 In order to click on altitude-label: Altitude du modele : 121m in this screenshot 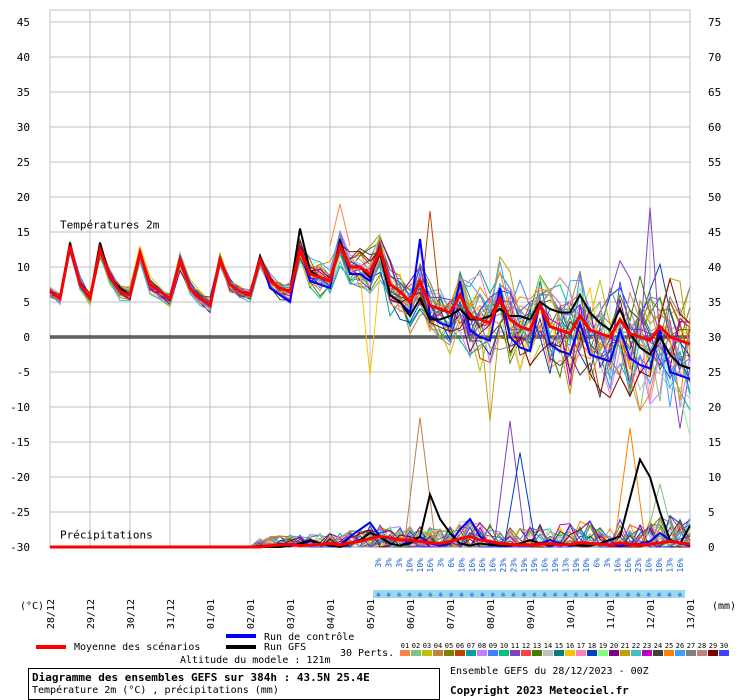, I will do `click(255, 660)`.